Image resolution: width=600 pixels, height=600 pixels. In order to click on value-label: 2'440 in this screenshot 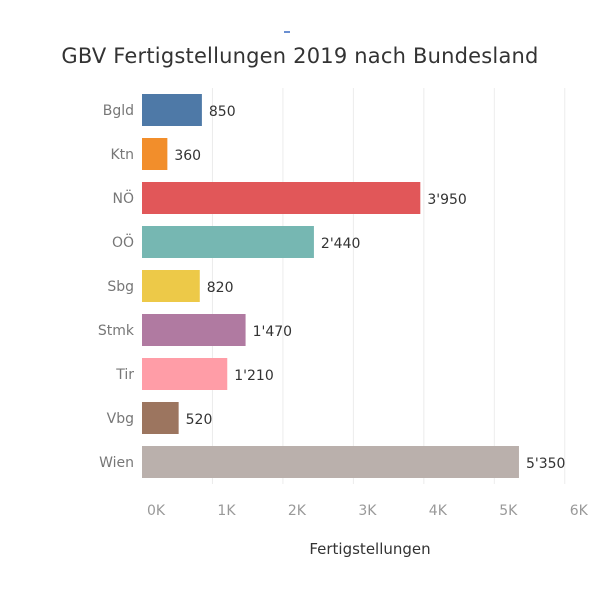, I will do `click(340, 244)`.